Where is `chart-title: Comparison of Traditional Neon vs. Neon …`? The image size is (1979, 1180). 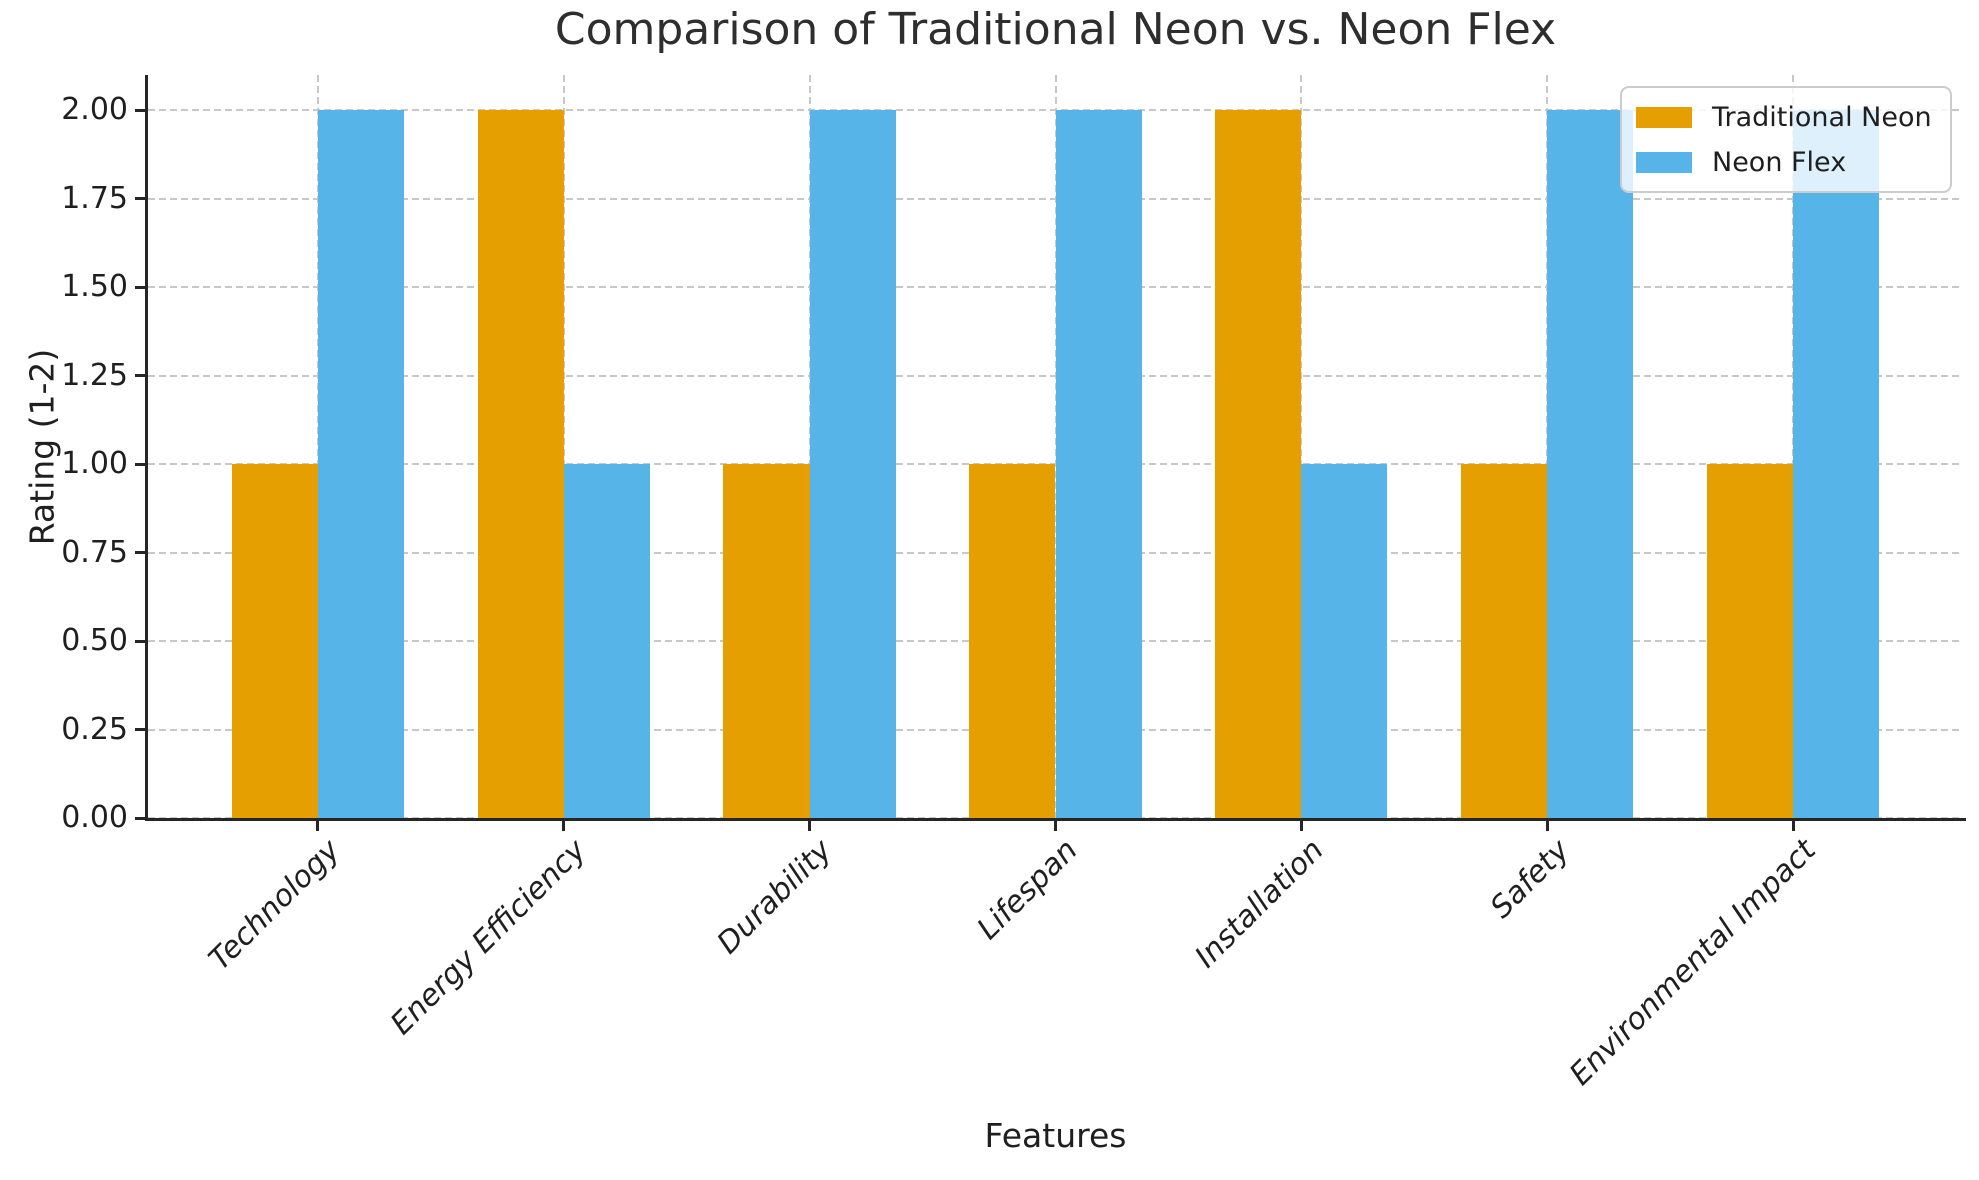
chart-title: Comparison of Traditional Neon vs. Neon … is located at coordinates (1055, 29).